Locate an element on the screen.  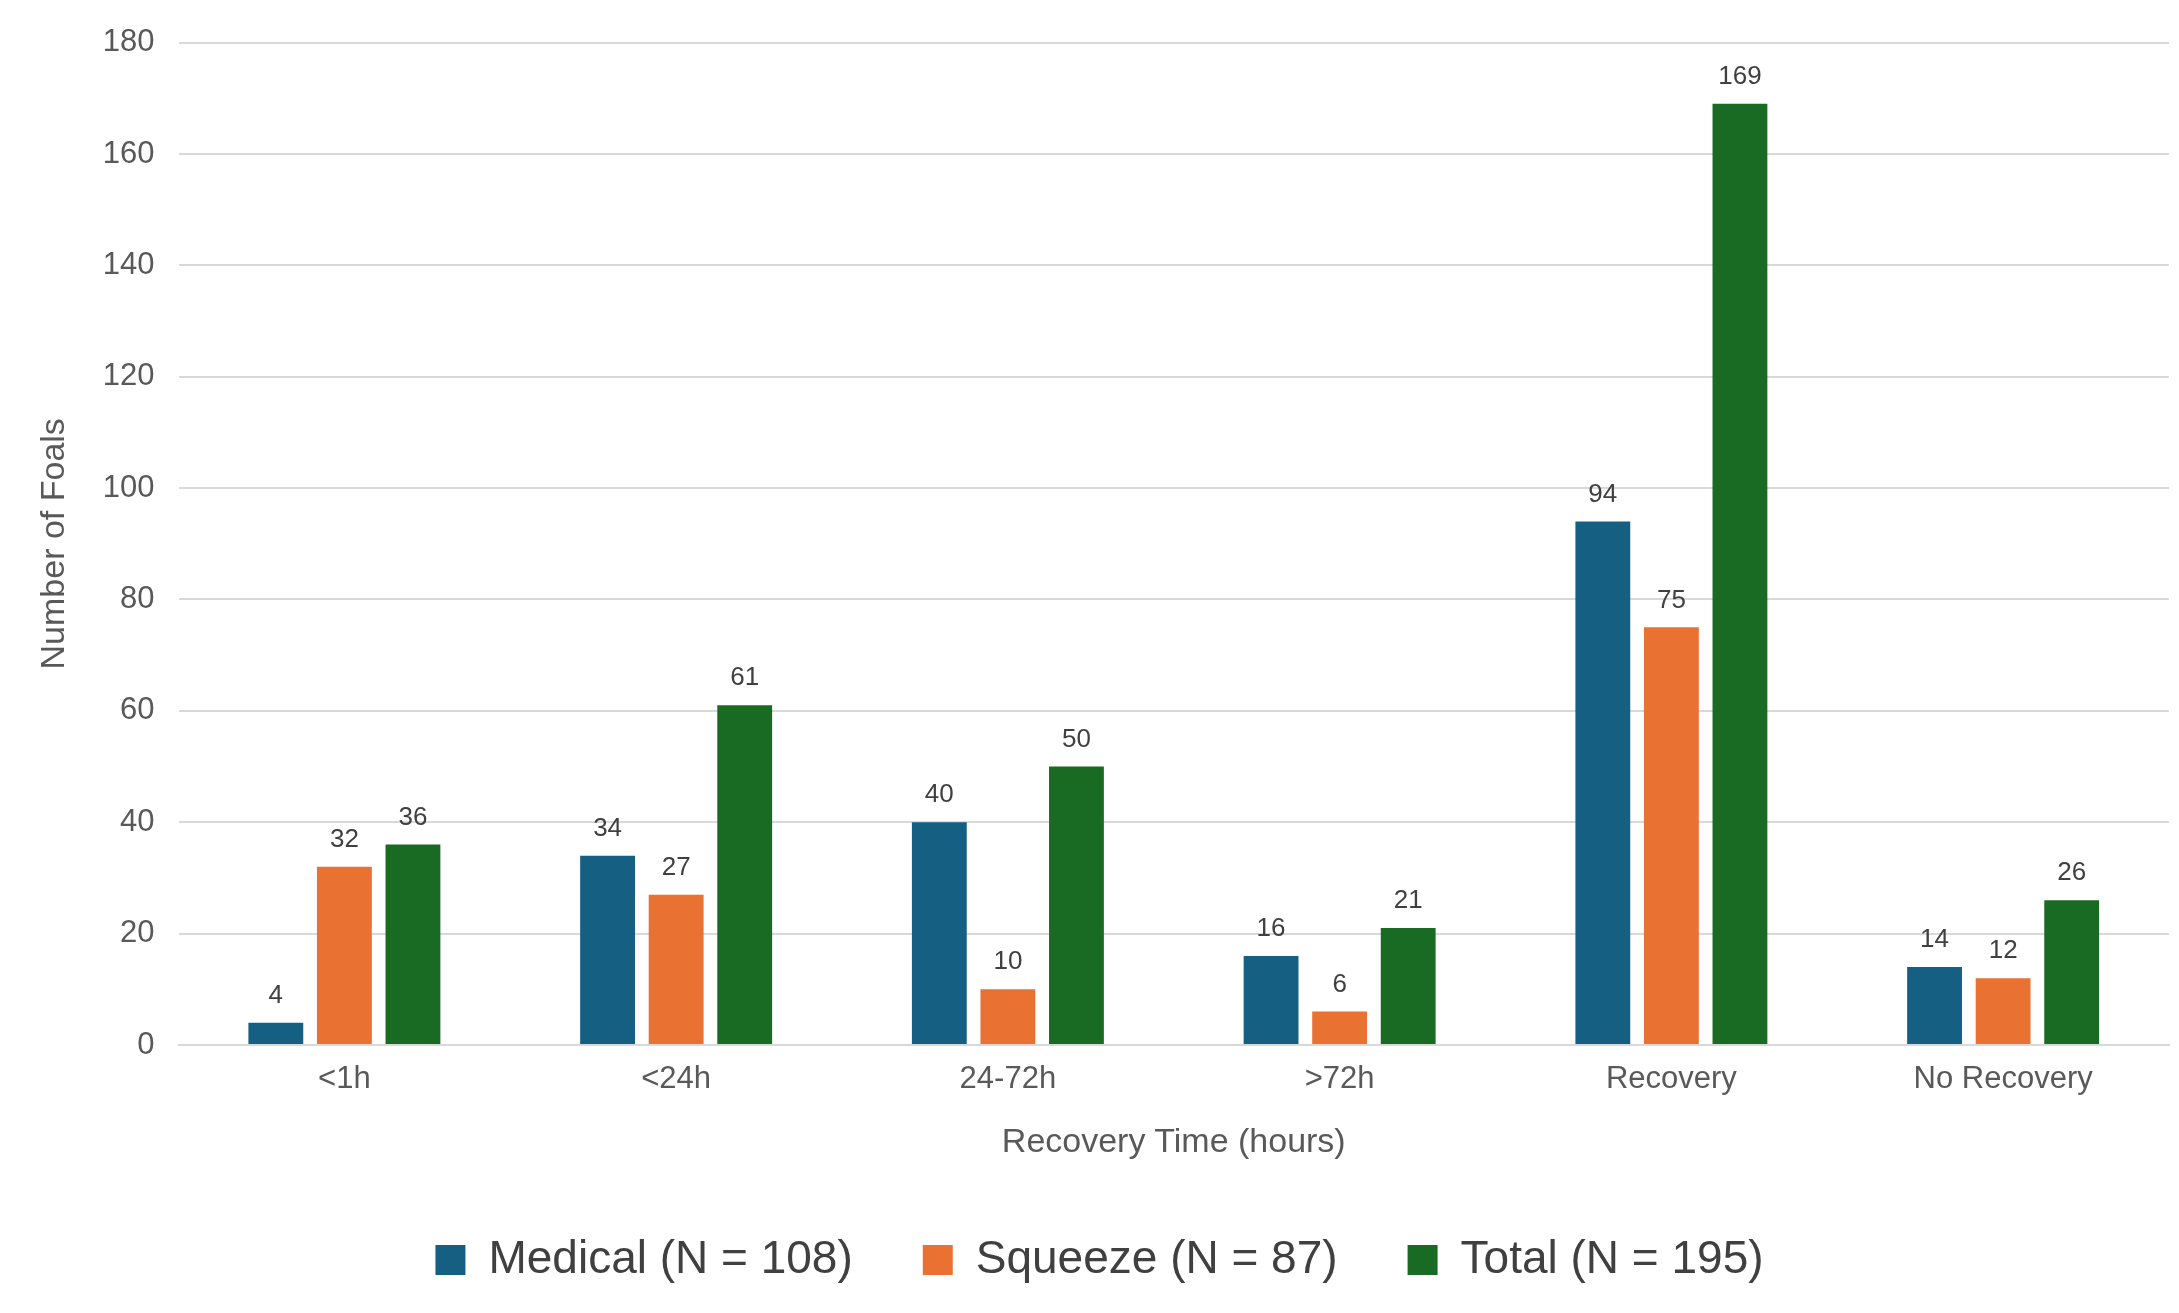
y-tick-label: 40 is located at coordinates (137, 820).